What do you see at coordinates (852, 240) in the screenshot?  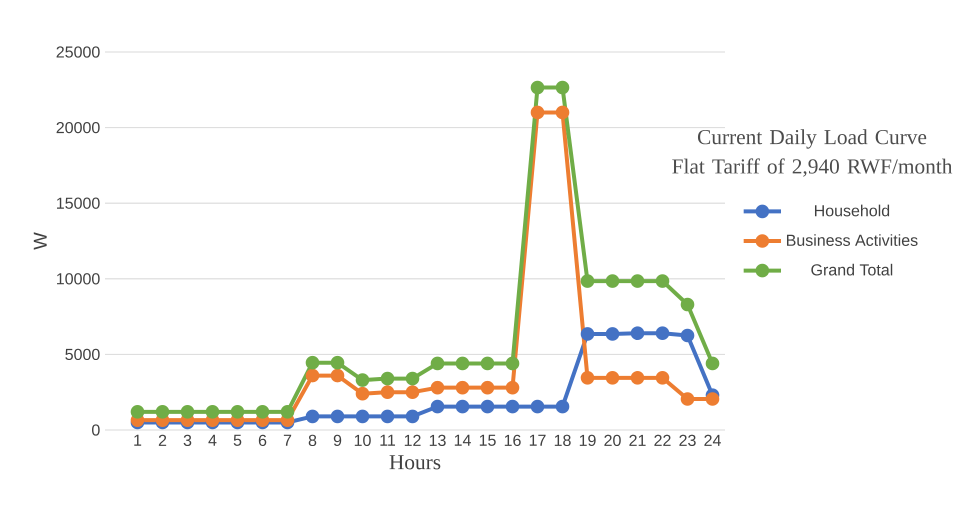 I see `legend-label: Business Activities` at bounding box center [852, 240].